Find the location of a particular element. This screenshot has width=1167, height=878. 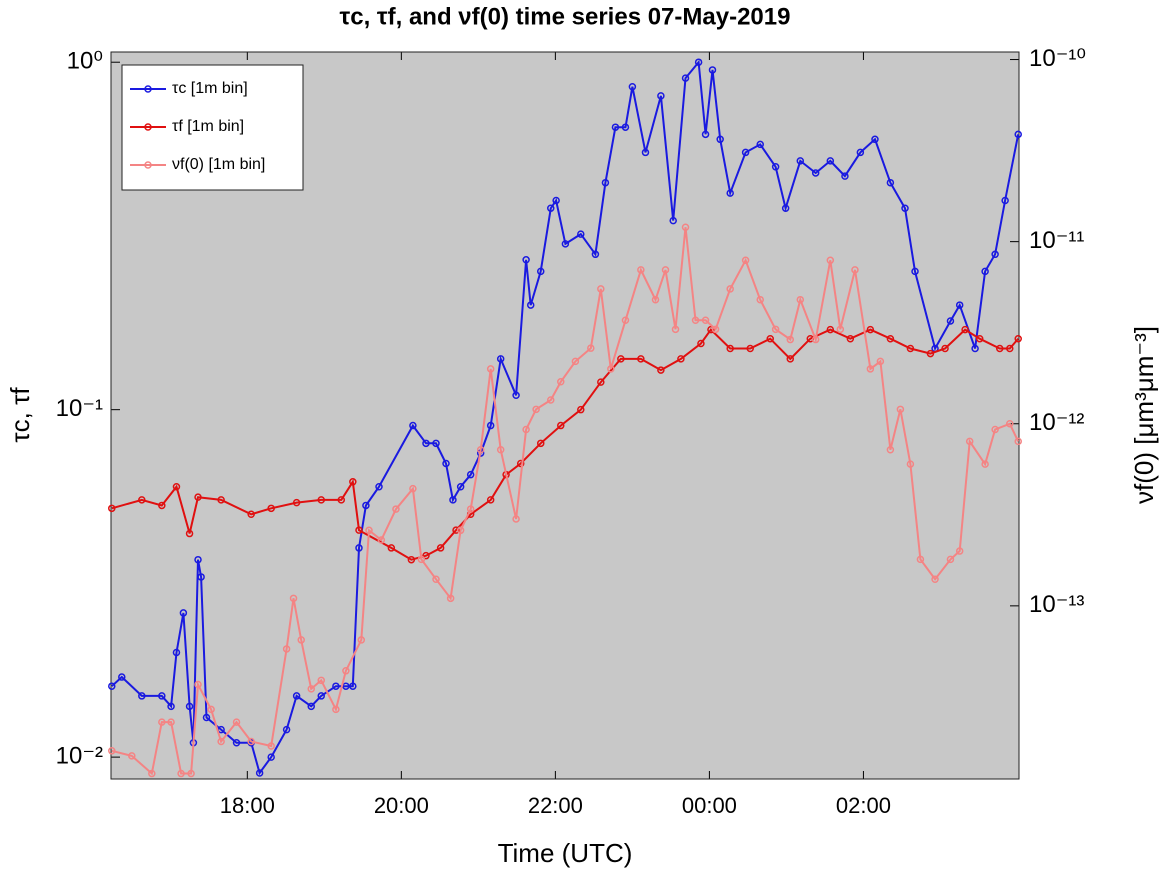

x-axis-label: Time (UTC) is located at coordinates (565, 853).